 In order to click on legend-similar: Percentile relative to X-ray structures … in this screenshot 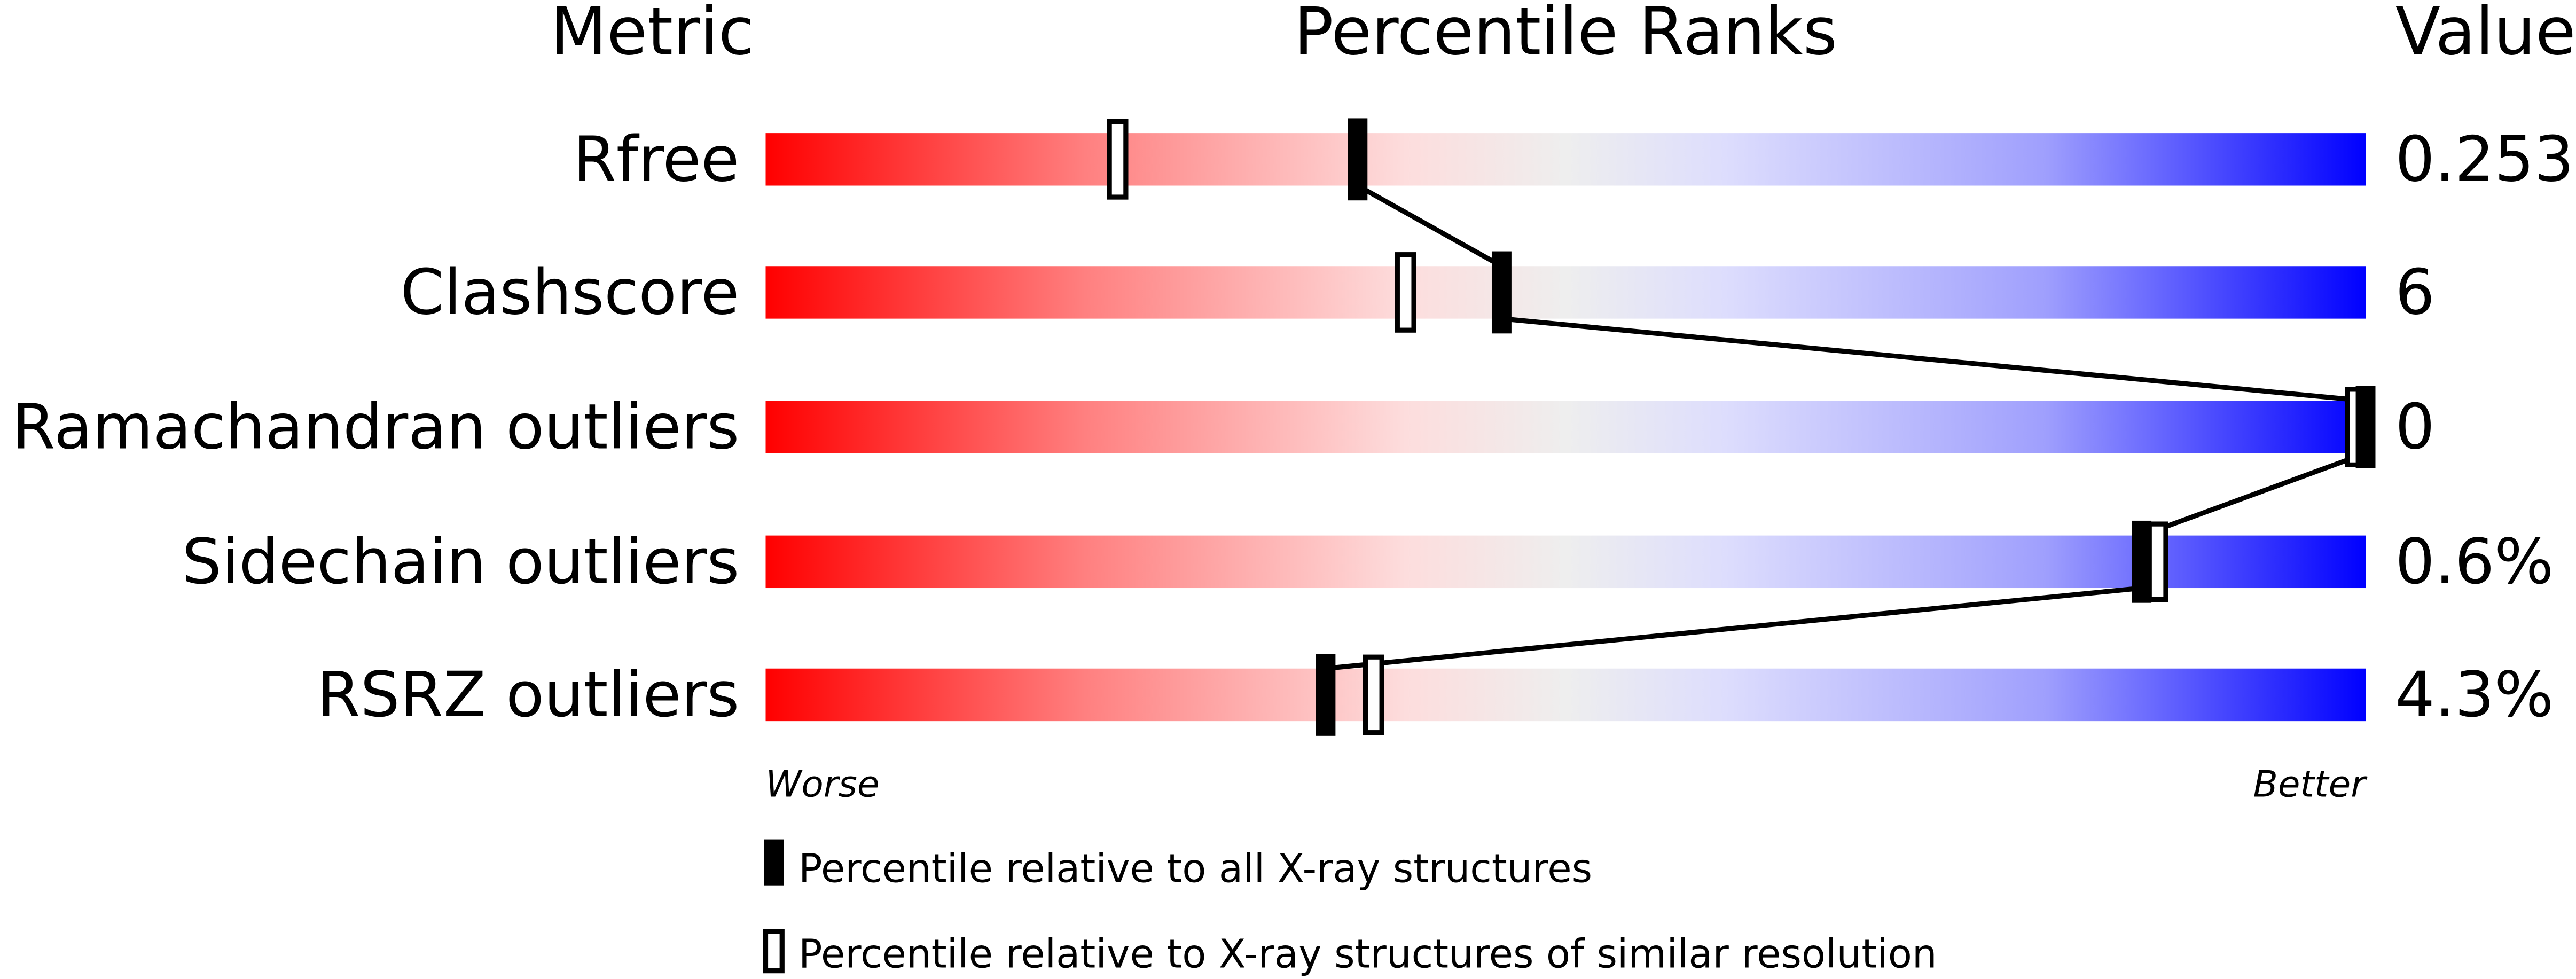, I will do `click(1367, 954)`.